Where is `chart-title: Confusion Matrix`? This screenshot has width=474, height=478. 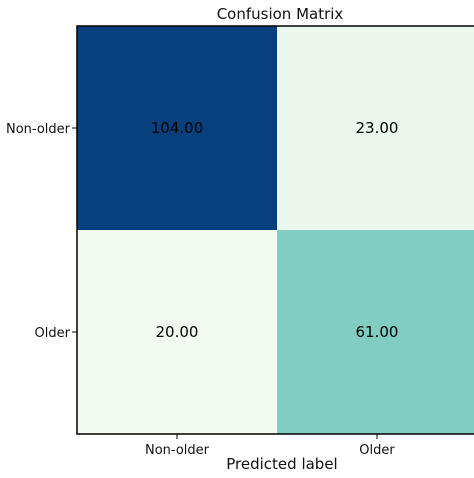 chart-title: Confusion Matrix is located at coordinates (280, 14).